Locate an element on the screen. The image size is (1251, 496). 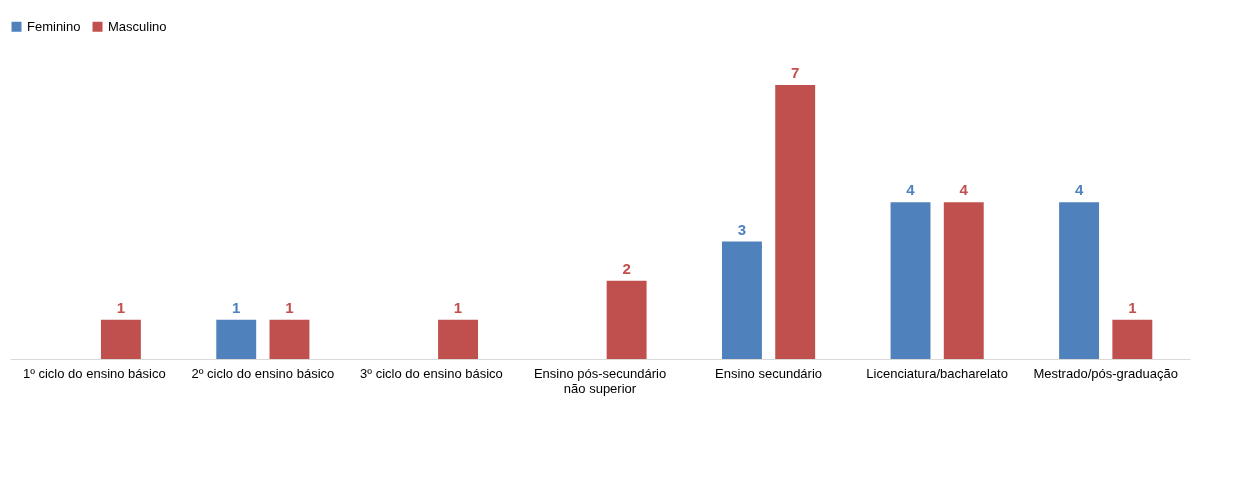
data-label: 3 is located at coordinates (742, 229).